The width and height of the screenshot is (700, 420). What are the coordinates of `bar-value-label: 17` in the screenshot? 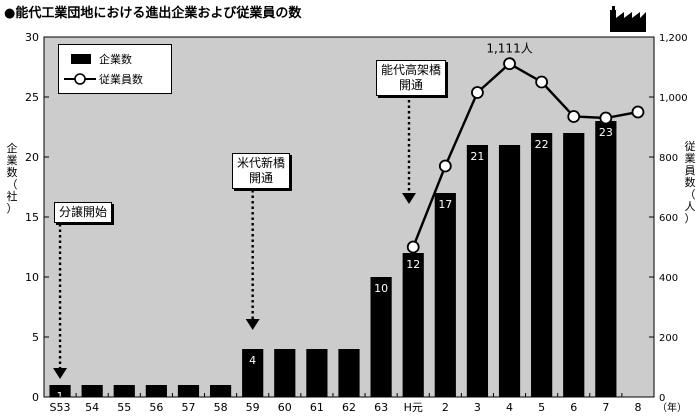 It's located at (445, 204).